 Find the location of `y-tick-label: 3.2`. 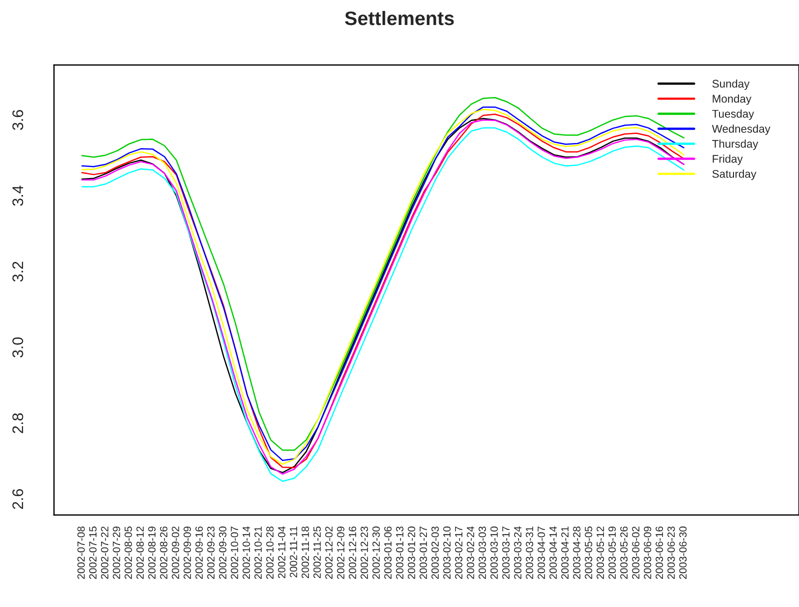

y-tick-label: 3.2 is located at coordinates (18, 272).